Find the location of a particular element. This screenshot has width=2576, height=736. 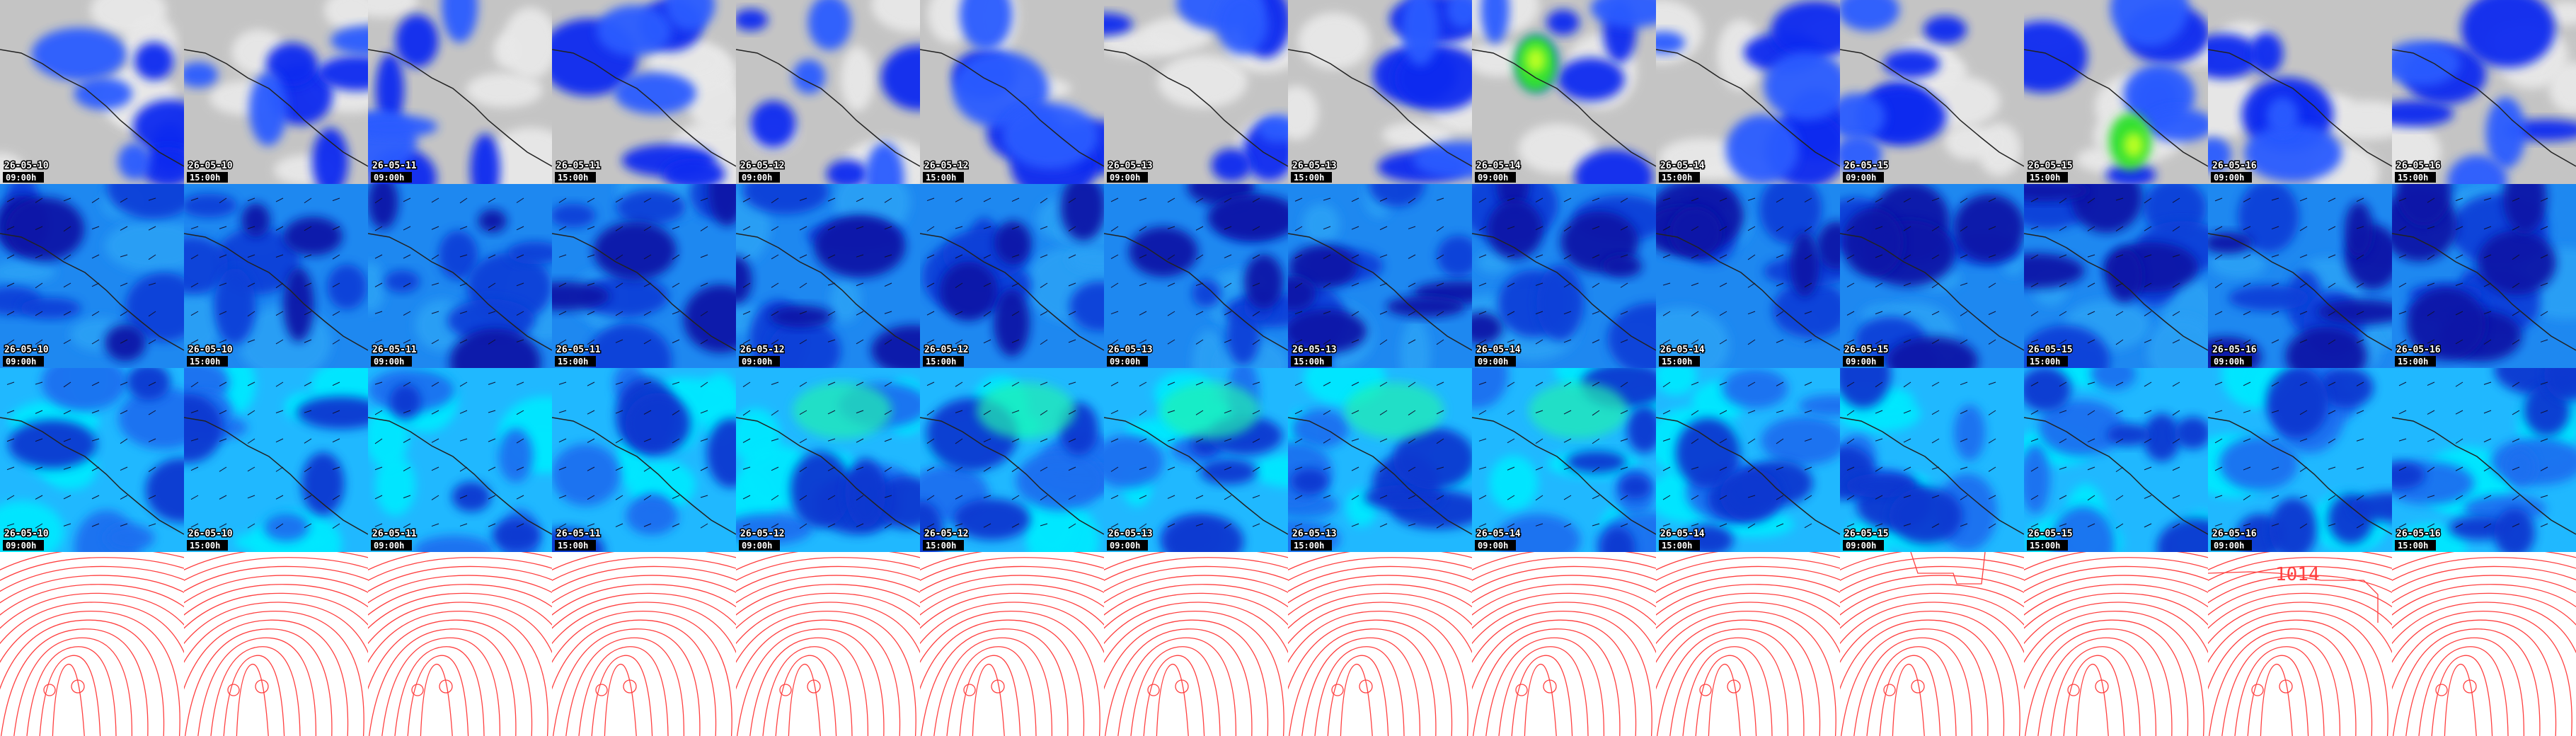

tile-date: 26-05-15 is located at coordinates (2050, 166).